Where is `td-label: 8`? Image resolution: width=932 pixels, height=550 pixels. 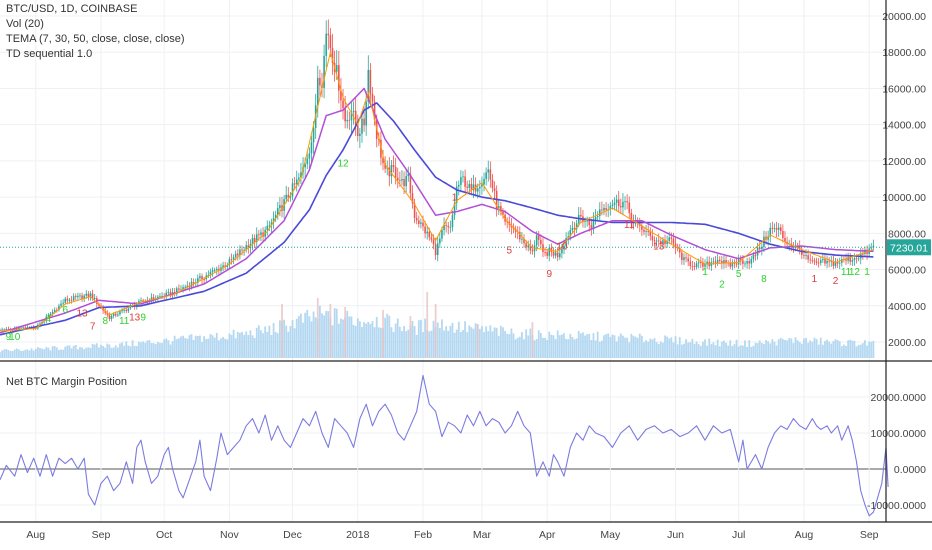
td-label: 8 is located at coordinates (764, 279).